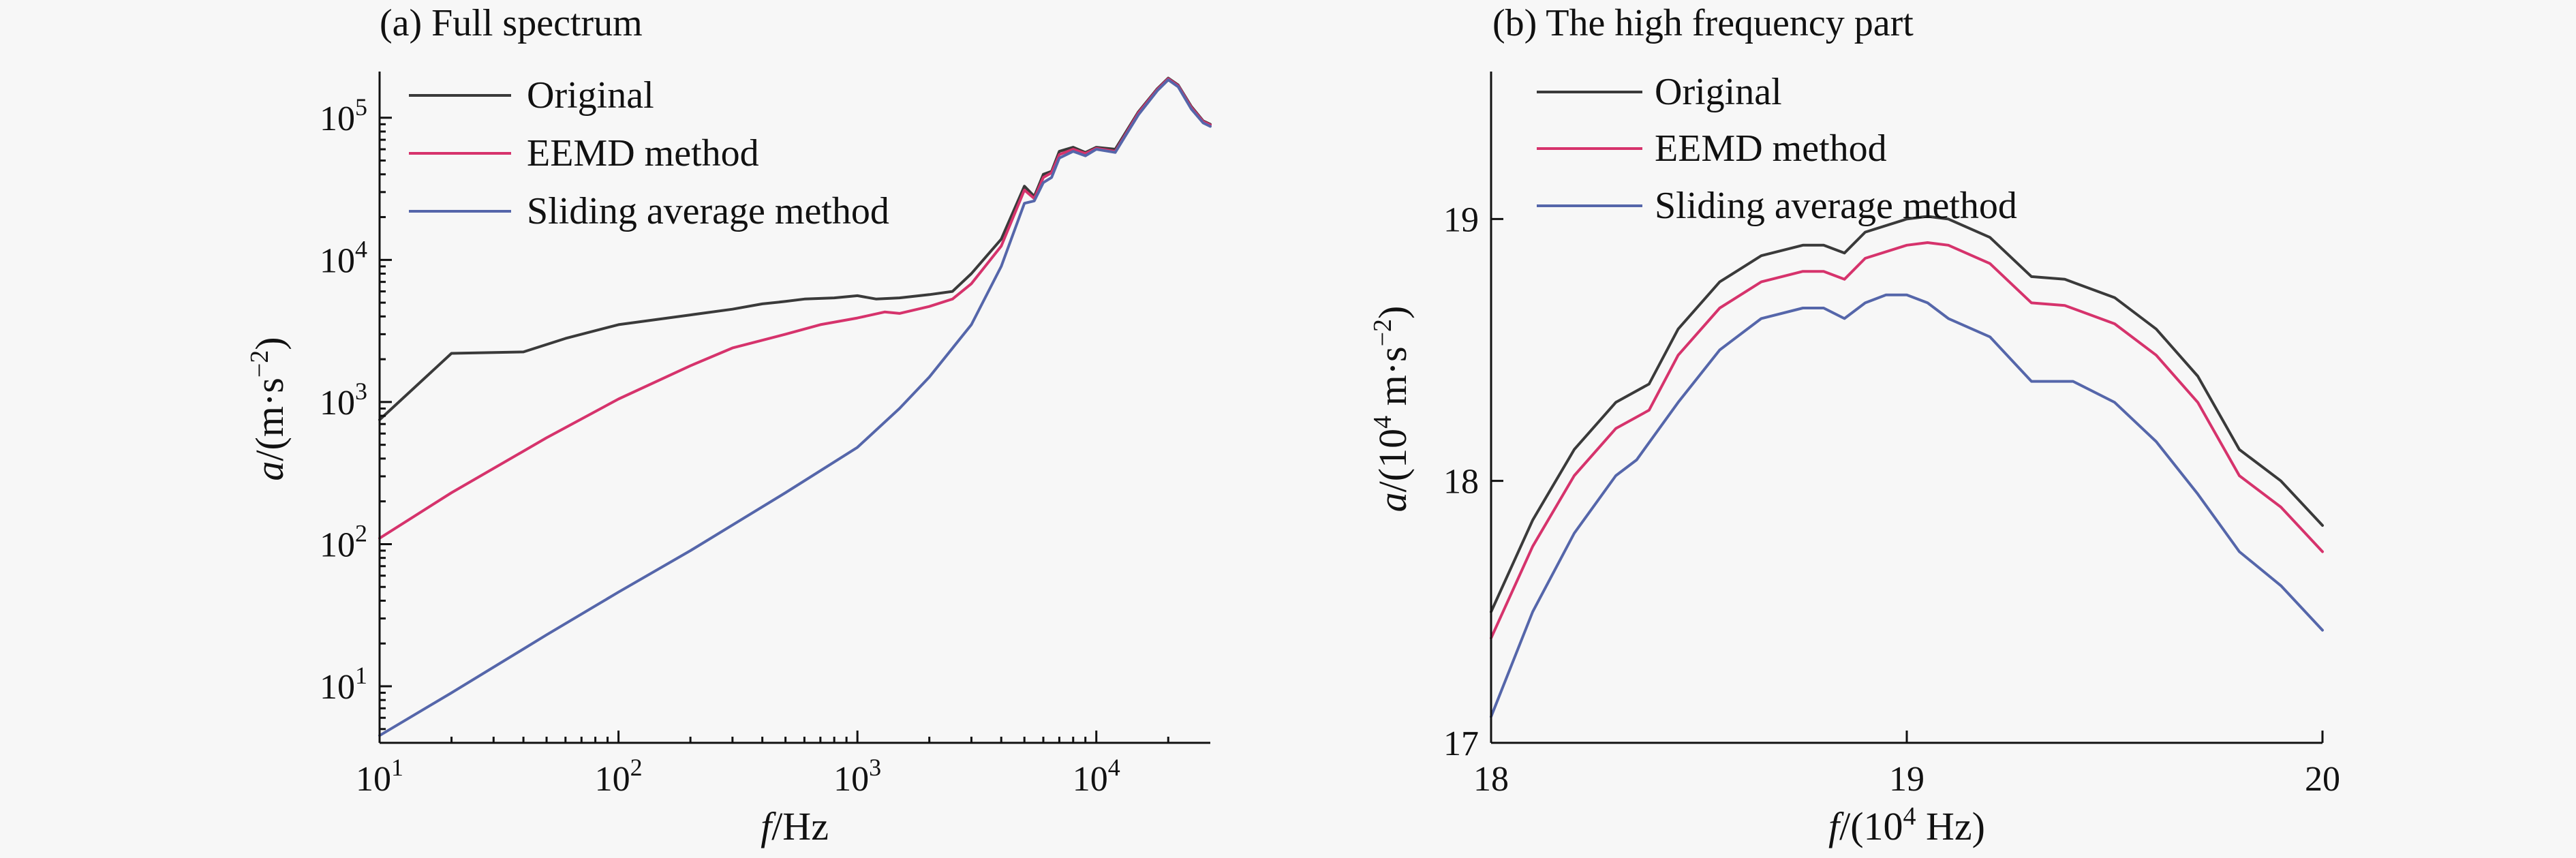  What do you see at coordinates (343, 684) in the screenshot?
I see `y-tick-label-a-1: 10¹` at bounding box center [343, 684].